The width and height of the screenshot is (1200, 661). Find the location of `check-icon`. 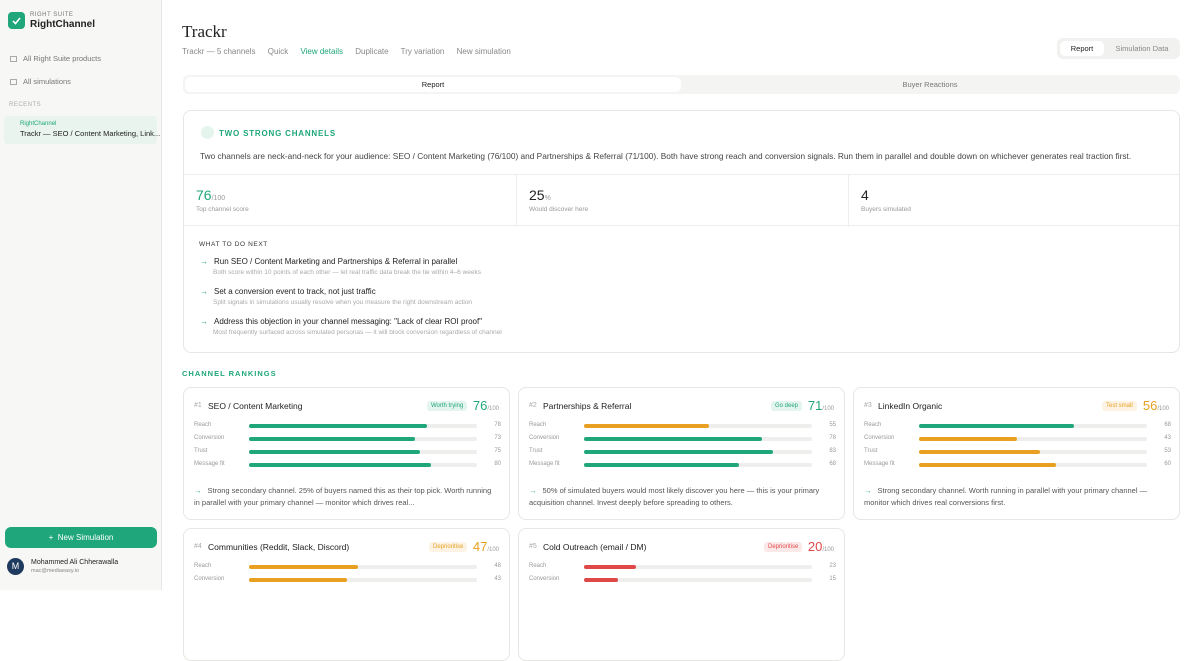

check-icon is located at coordinates (16, 21).